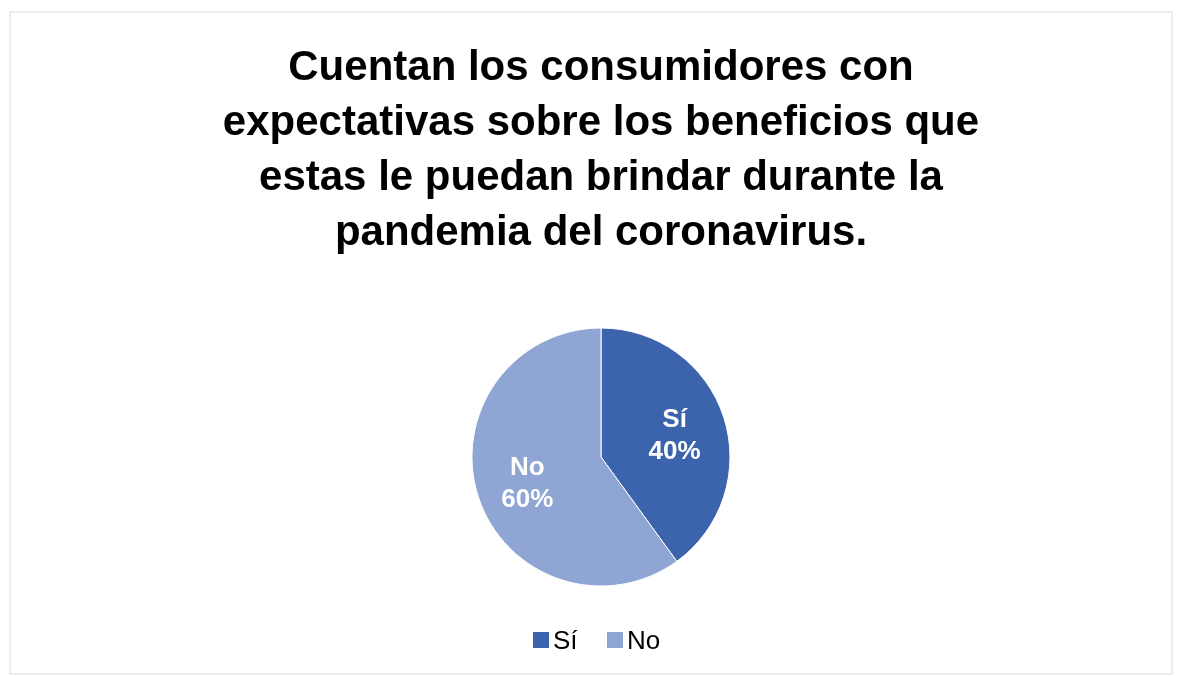 This screenshot has width=1182, height=676. What do you see at coordinates (644, 640) in the screenshot?
I see `legend-label: No` at bounding box center [644, 640].